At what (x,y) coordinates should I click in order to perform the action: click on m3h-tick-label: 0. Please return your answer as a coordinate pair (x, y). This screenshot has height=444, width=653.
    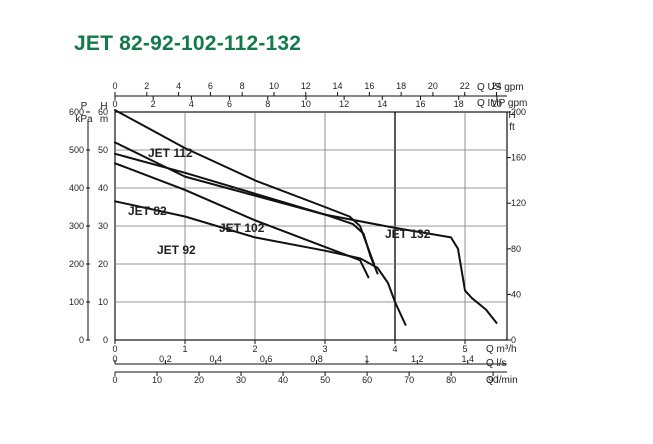
    Looking at the image, I should click on (114, 349).